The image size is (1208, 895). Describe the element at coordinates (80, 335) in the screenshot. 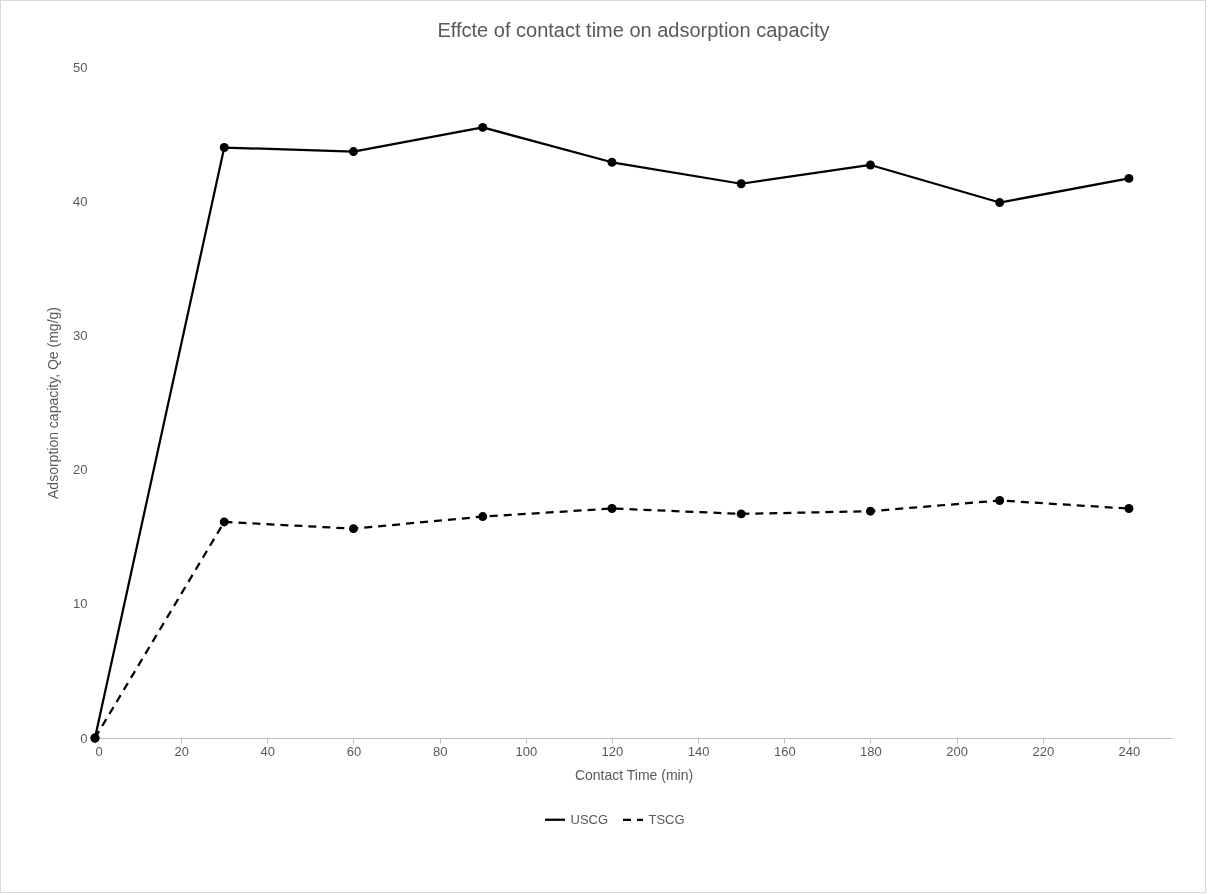

I see `y-tick-label: 30` at that location.